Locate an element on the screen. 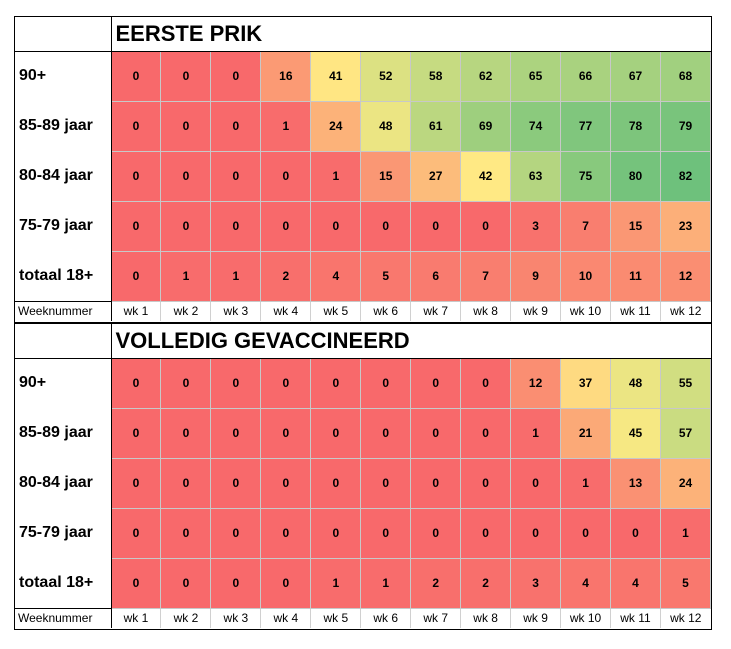 Image resolution: width=731 pixels, height=649 pixels. heatmap-cell: 65 is located at coordinates (536, 76).